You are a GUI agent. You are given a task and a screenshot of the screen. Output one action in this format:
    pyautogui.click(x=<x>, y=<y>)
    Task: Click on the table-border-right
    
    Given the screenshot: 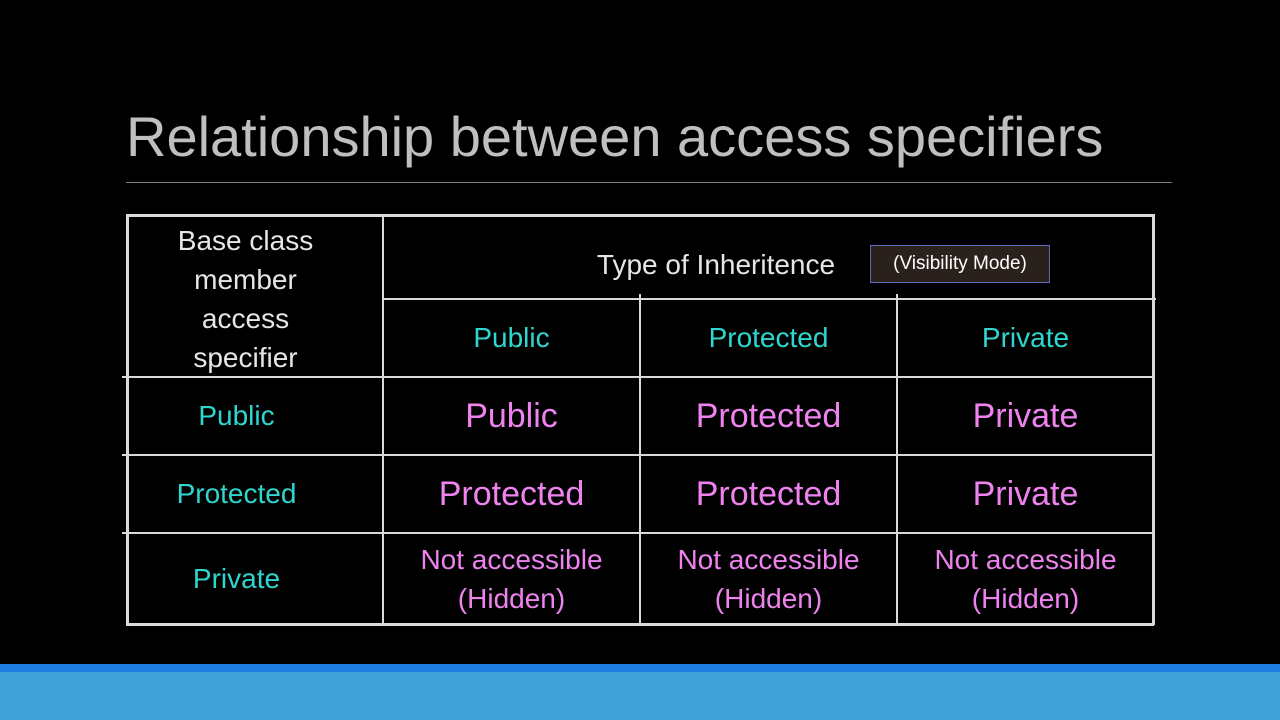 What is the action you would take?
    pyautogui.click(x=1153, y=419)
    